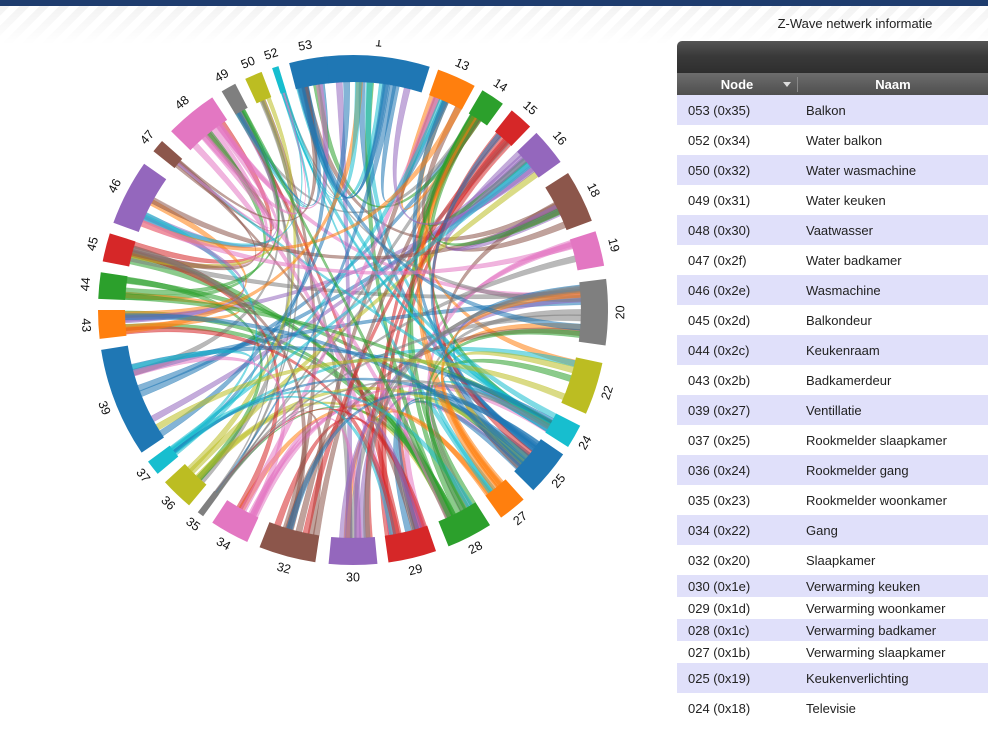  What do you see at coordinates (832, 630) in the screenshot?
I see `table-row: 028 (0x1c) Verwarming badkamer` at bounding box center [832, 630].